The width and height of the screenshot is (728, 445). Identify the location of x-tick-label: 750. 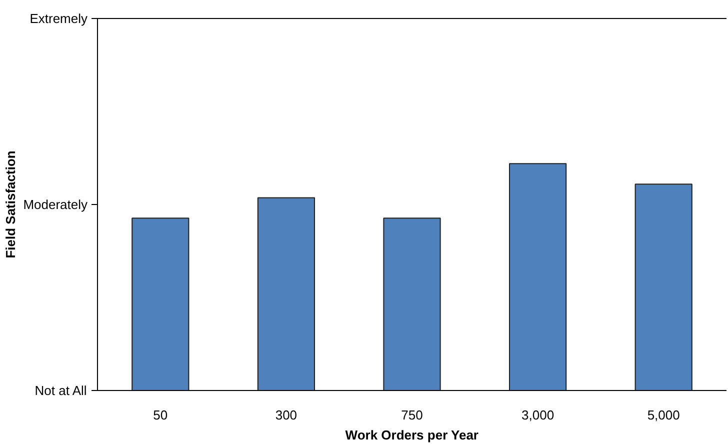
(412, 415).